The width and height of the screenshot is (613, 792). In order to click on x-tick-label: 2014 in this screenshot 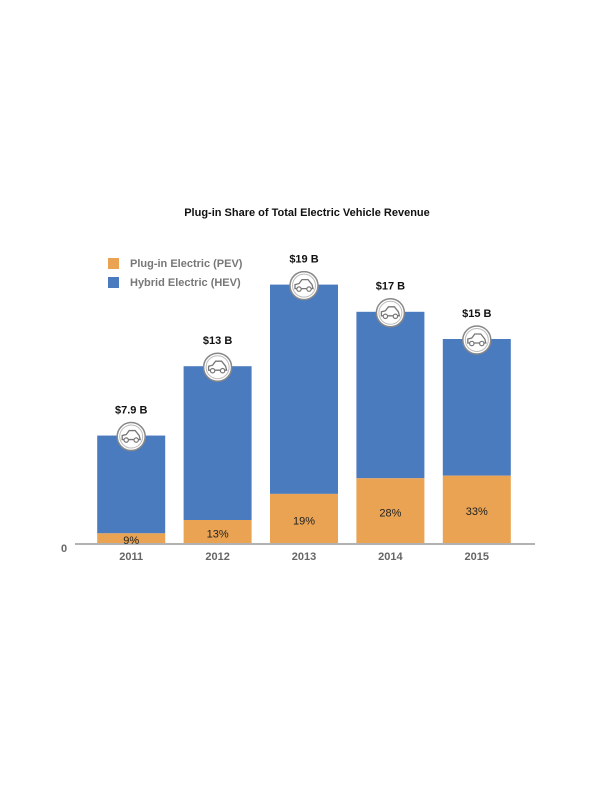, I will do `click(390, 557)`.